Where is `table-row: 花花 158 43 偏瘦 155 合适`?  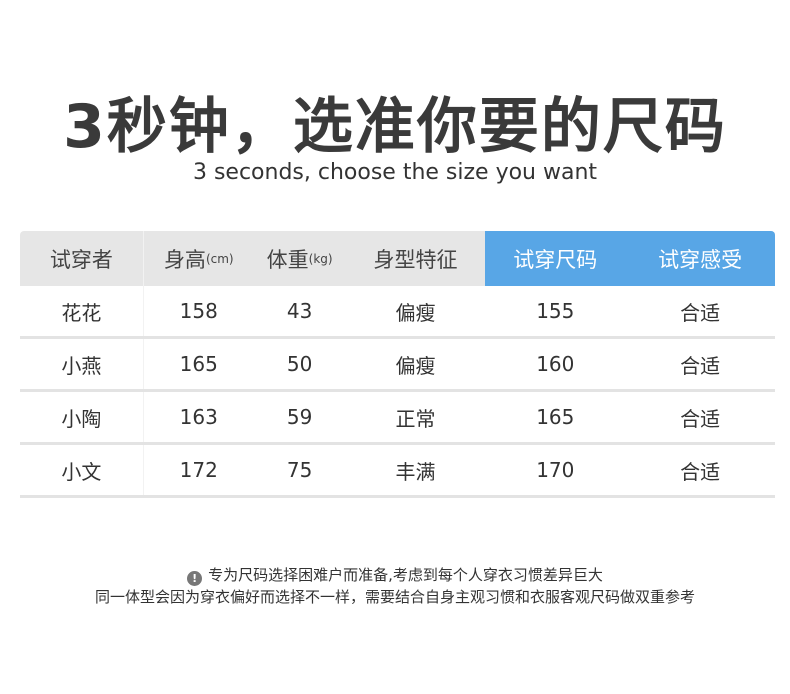
table-row: 花花 158 43 偏瘦 155 合适 is located at coordinates (397, 312).